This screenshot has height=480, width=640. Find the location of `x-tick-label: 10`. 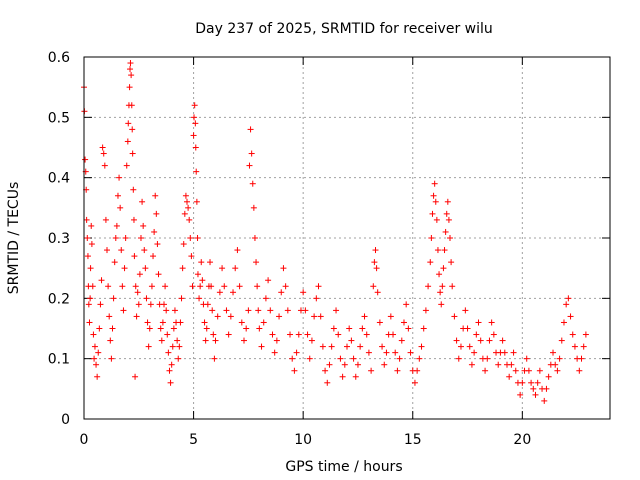

x-tick-label: 10 is located at coordinates (303, 440).